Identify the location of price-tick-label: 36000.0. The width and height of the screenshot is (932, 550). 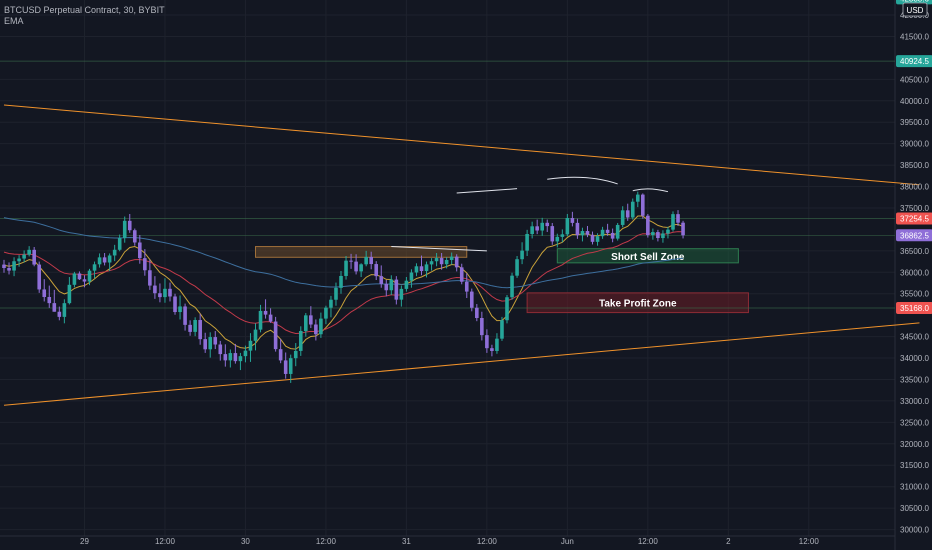
(914, 272).